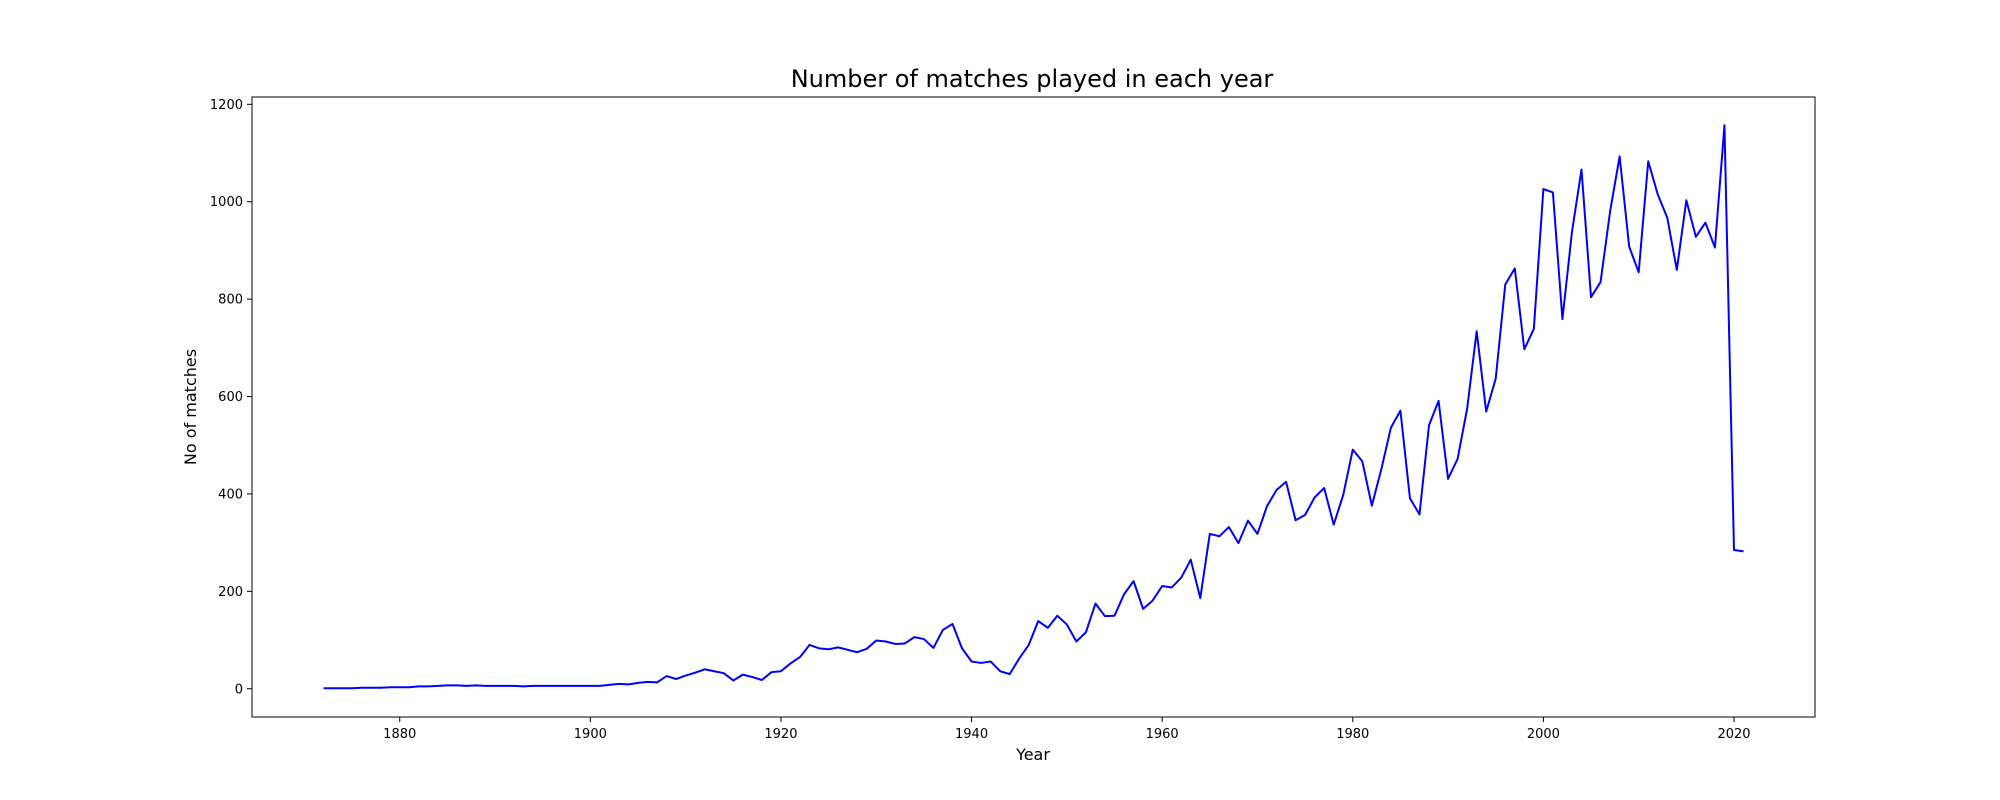 The height and width of the screenshot is (800, 2000). I want to click on x-tick-label: 1960, so click(1162, 734).